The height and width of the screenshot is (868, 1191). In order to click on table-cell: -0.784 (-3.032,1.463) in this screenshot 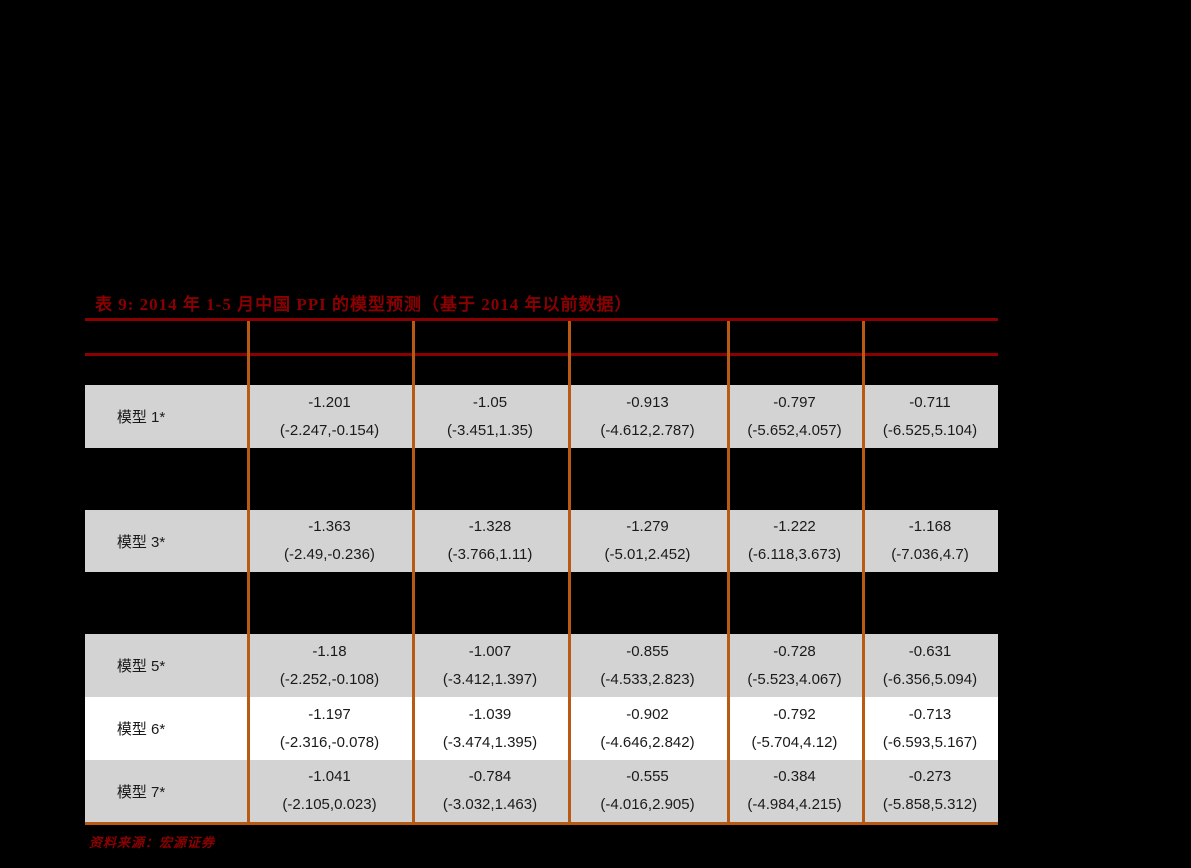, I will do `click(490, 791)`.